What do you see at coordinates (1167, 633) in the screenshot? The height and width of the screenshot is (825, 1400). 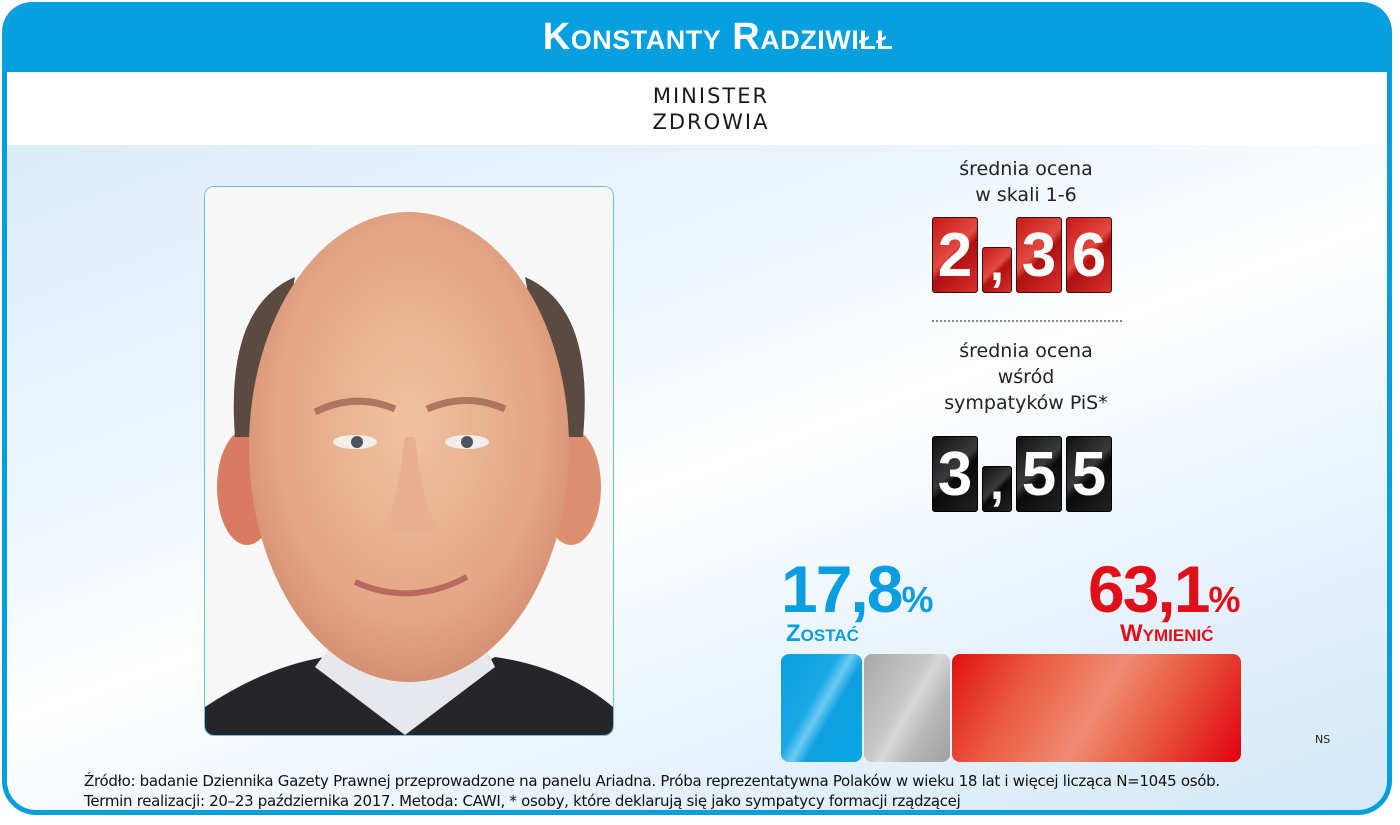 I see `replace-label: Wymienić` at bounding box center [1167, 633].